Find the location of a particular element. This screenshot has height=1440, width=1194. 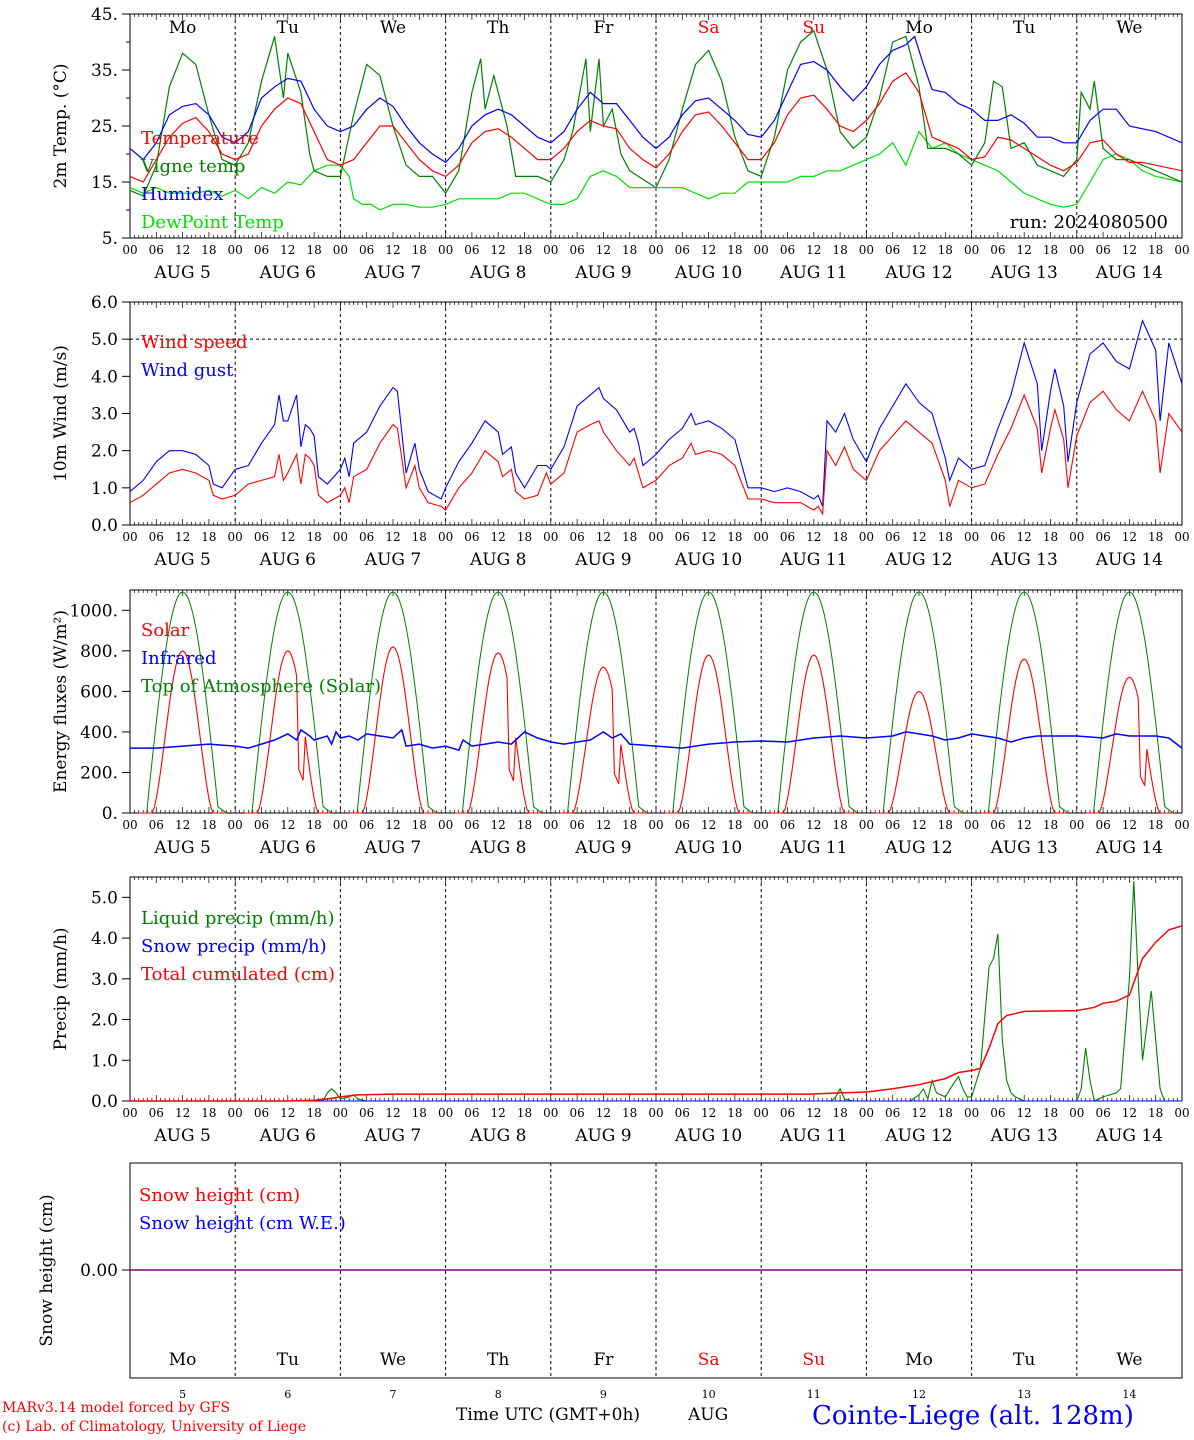

y-tick-label: 0.0 is located at coordinates (104, 526).